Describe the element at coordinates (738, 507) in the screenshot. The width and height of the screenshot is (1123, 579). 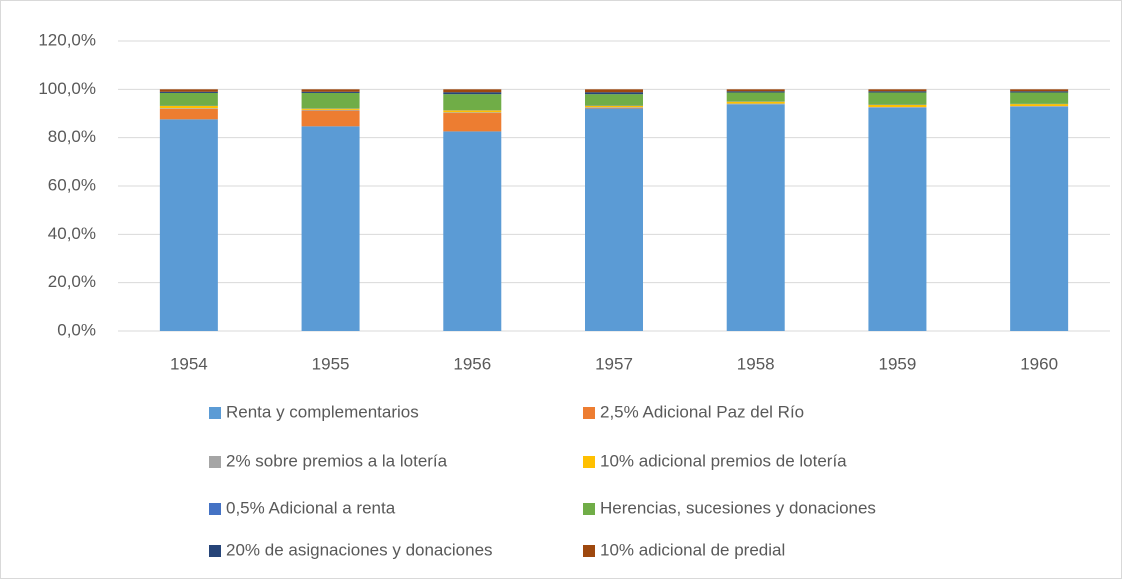
I see `legend-label: Herencias, sucesiones y donaciones` at that location.